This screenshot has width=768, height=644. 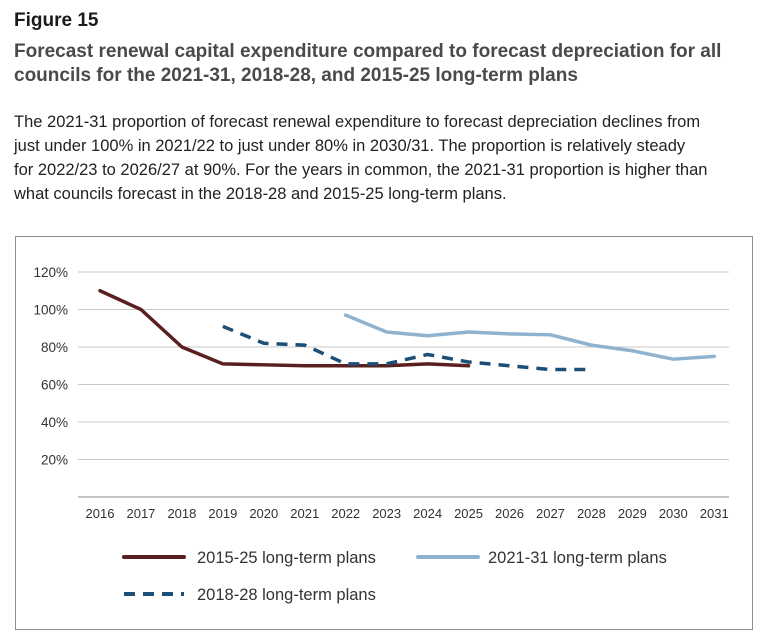 What do you see at coordinates (50, 272) in the screenshot?
I see `y-tick-label: 120%` at bounding box center [50, 272].